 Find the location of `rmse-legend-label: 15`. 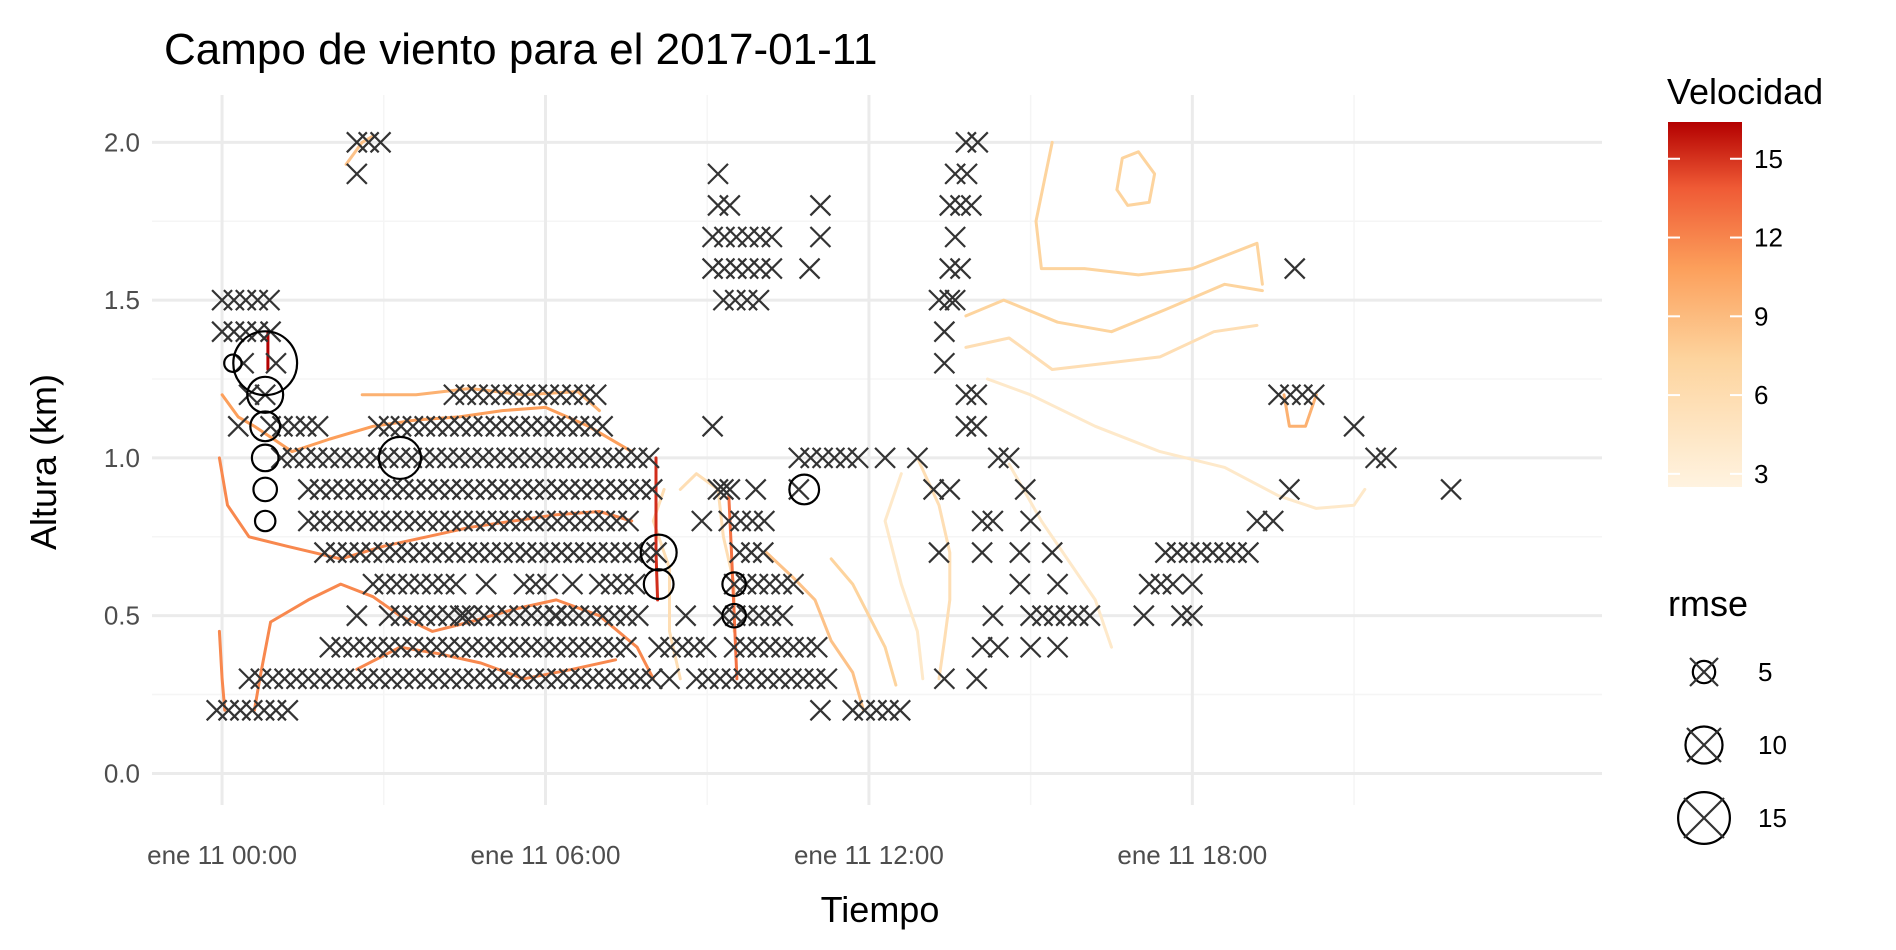

rmse-legend-label: 15 is located at coordinates (1772, 818).